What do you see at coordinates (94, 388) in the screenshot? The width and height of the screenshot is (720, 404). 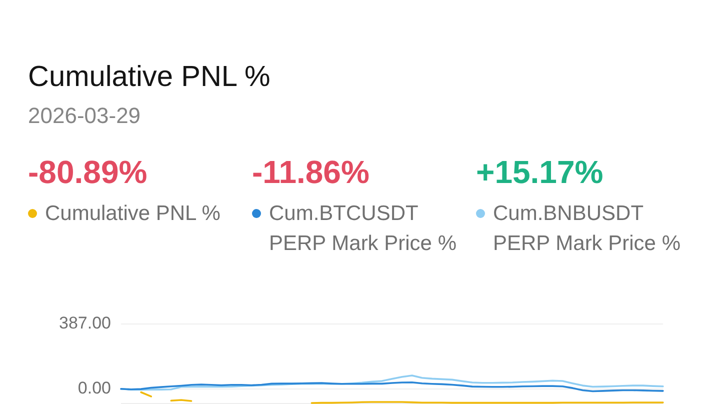 I see `y-tick-label: 0.00` at bounding box center [94, 388].